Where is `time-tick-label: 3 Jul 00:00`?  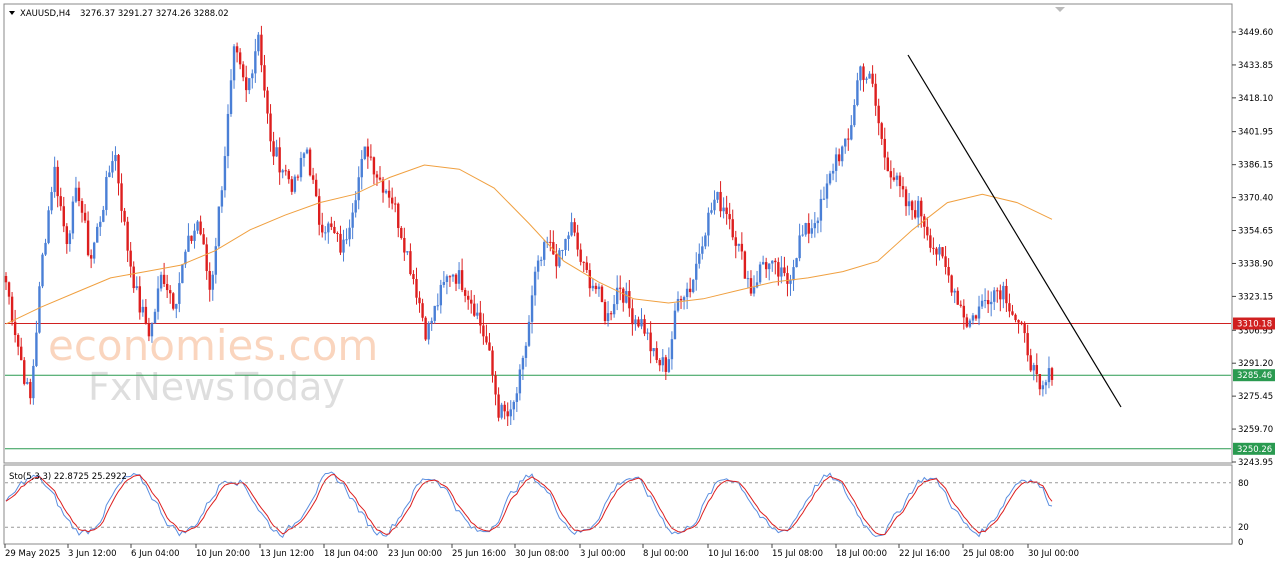 time-tick-label: 3 Jul 00:00 is located at coordinates (603, 554).